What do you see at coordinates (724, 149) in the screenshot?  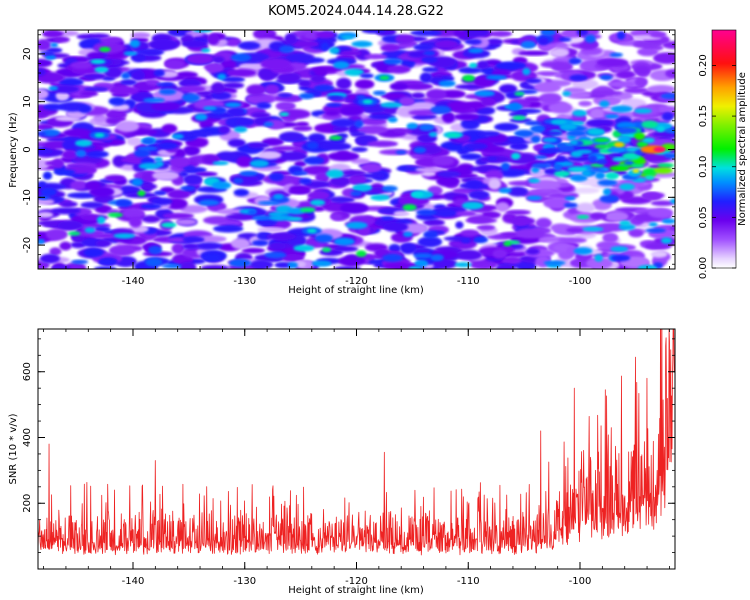 I see `colorbar-bar` at bounding box center [724, 149].